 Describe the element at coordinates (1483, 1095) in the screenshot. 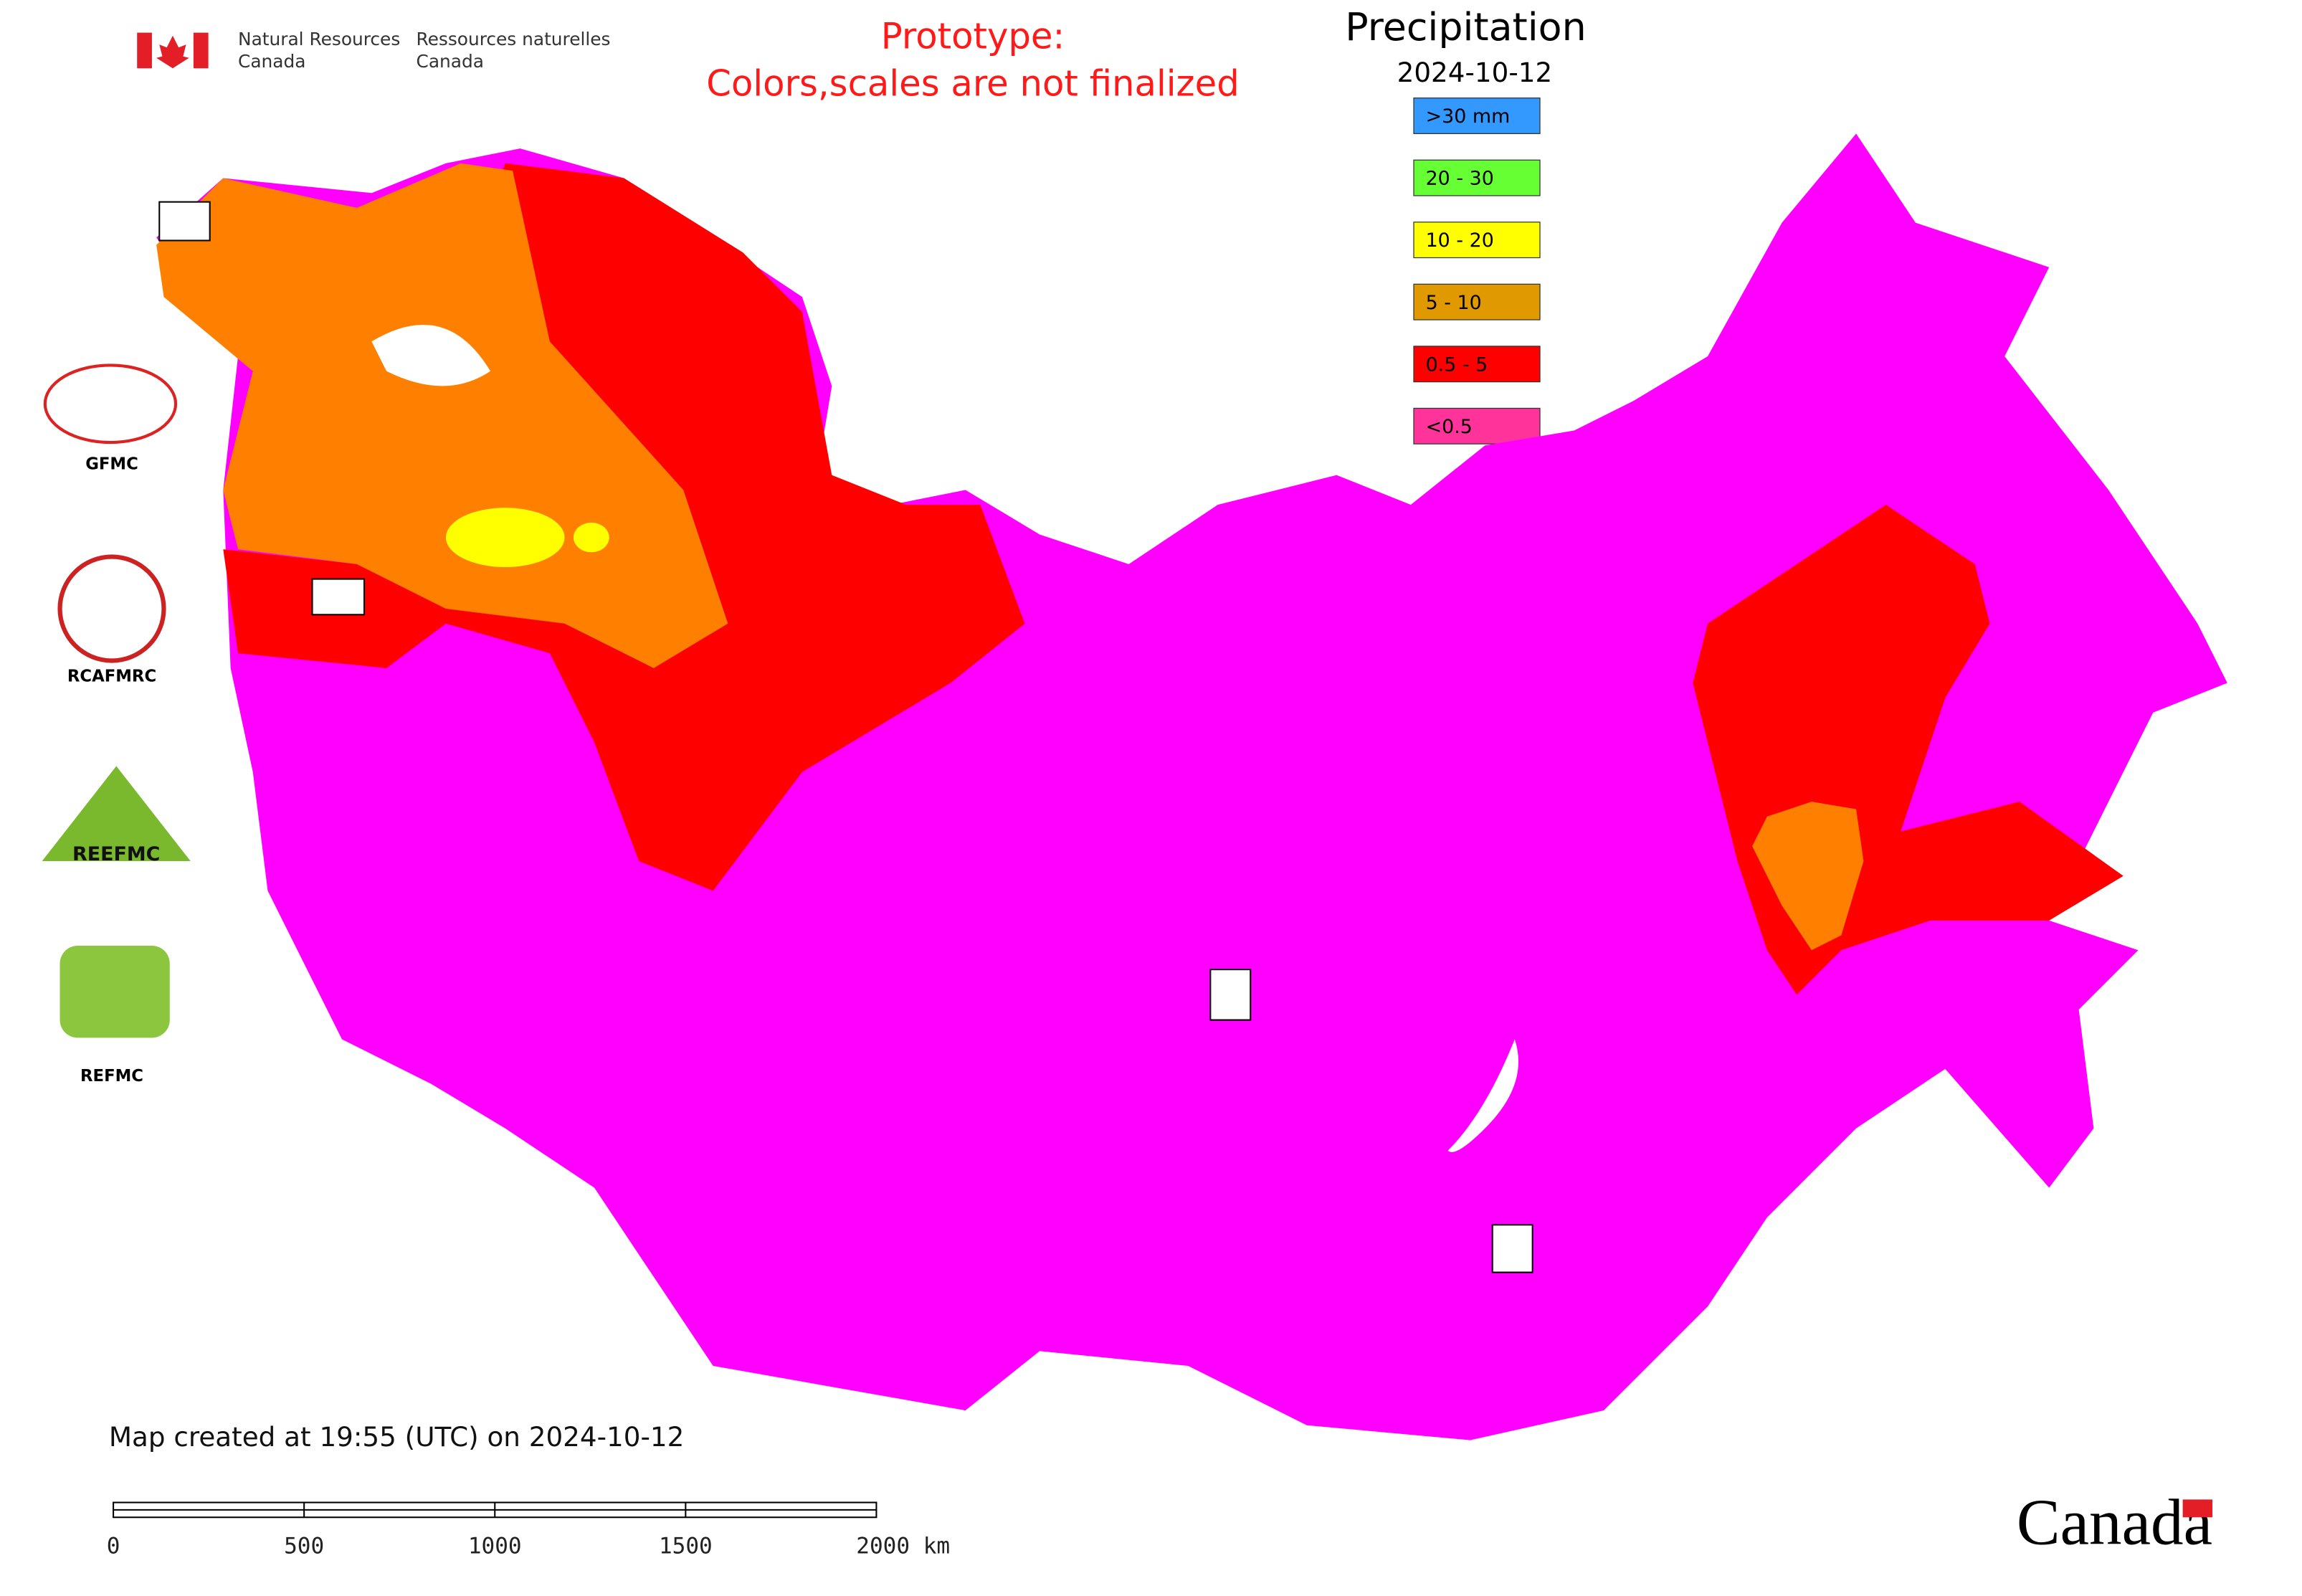

I see `lake-baikal` at that location.